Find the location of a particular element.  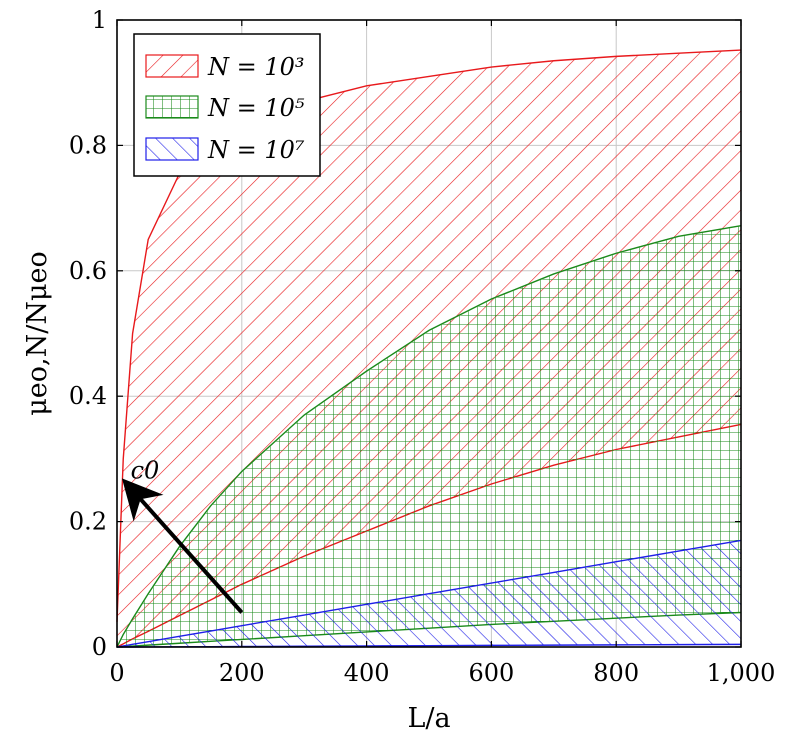

legend-item-3: N = 10⁷ is located at coordinates (225, 150).